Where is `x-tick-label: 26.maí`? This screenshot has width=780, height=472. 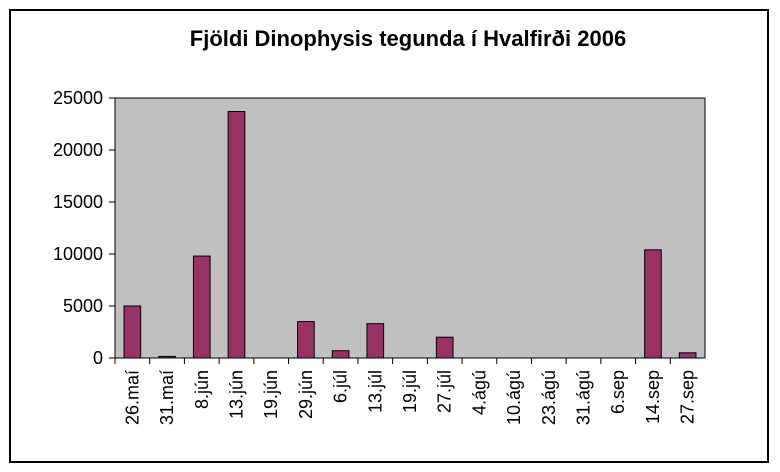
x-tick-label: 26.maí is located at coordinates (132, 397).